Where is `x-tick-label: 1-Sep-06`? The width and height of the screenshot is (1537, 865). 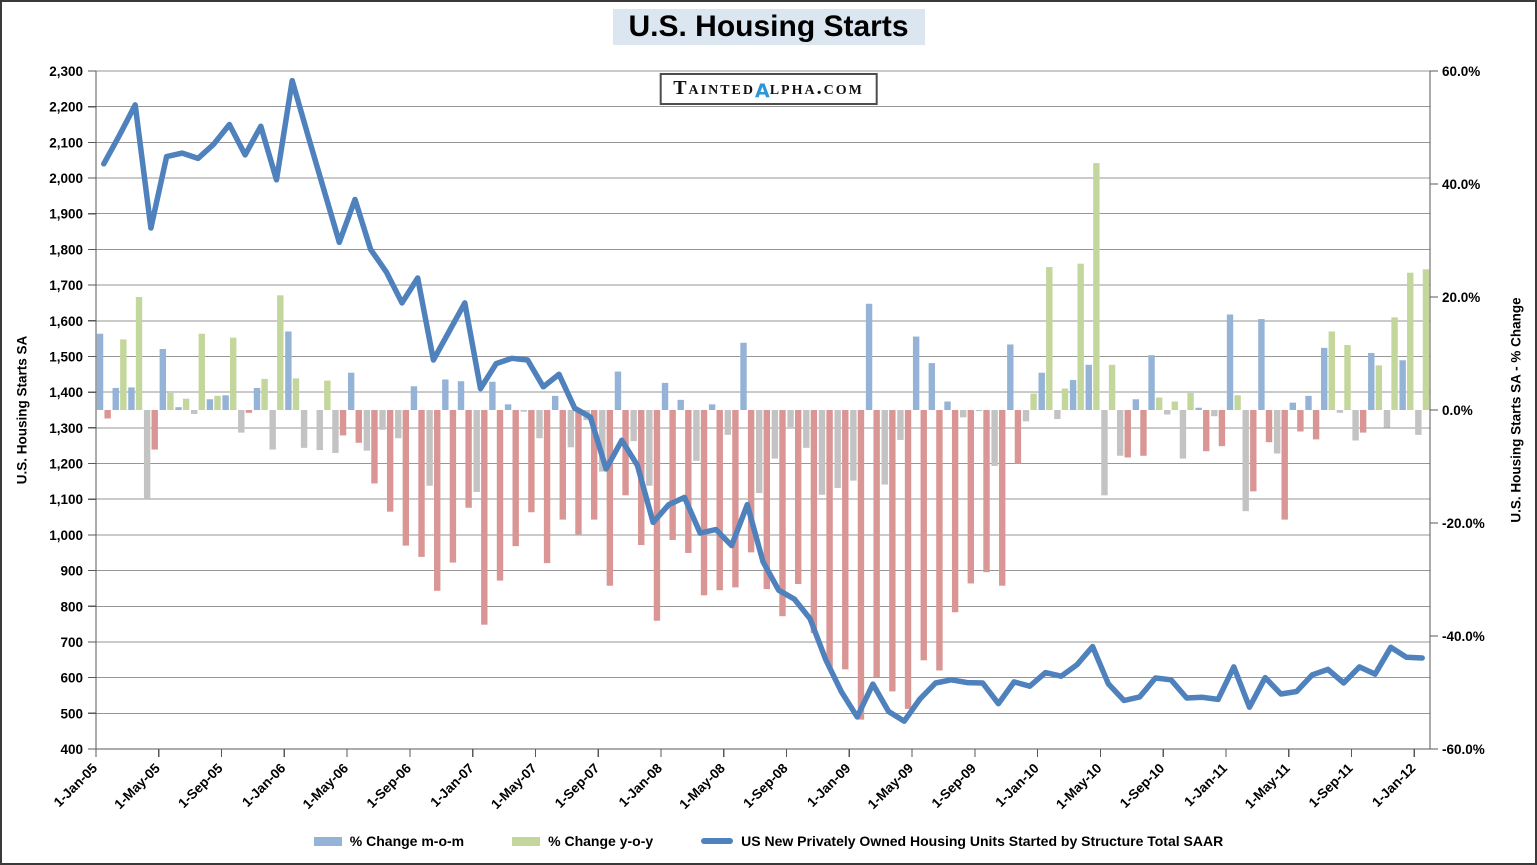
x-tick-label: 1-Sep-06 is located at coordinates (389, 785).